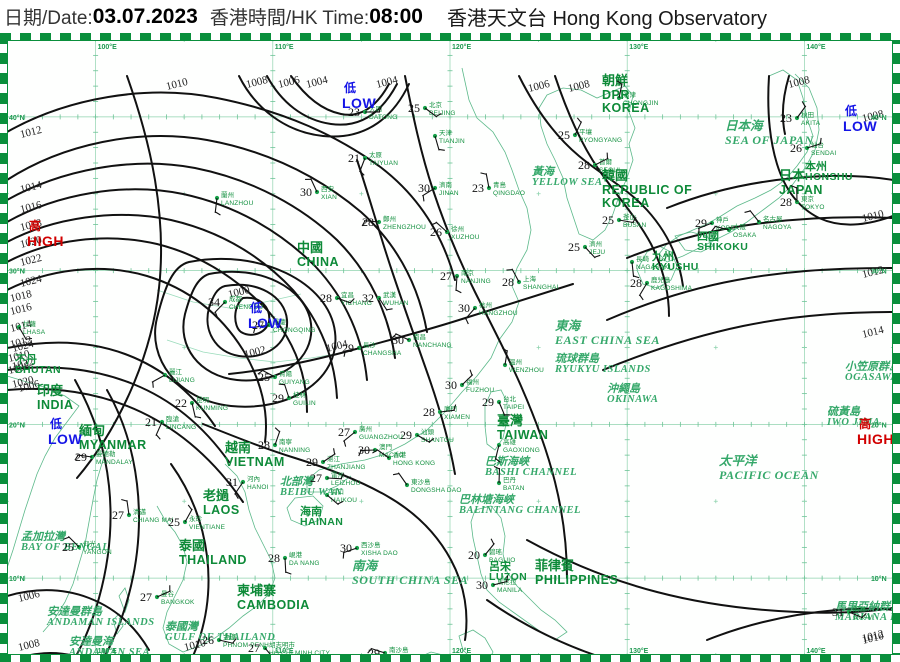  Describe the element at coordinates (632, 399) in the screenshot. I see `geo-label-en: OKINAWA` at that location.